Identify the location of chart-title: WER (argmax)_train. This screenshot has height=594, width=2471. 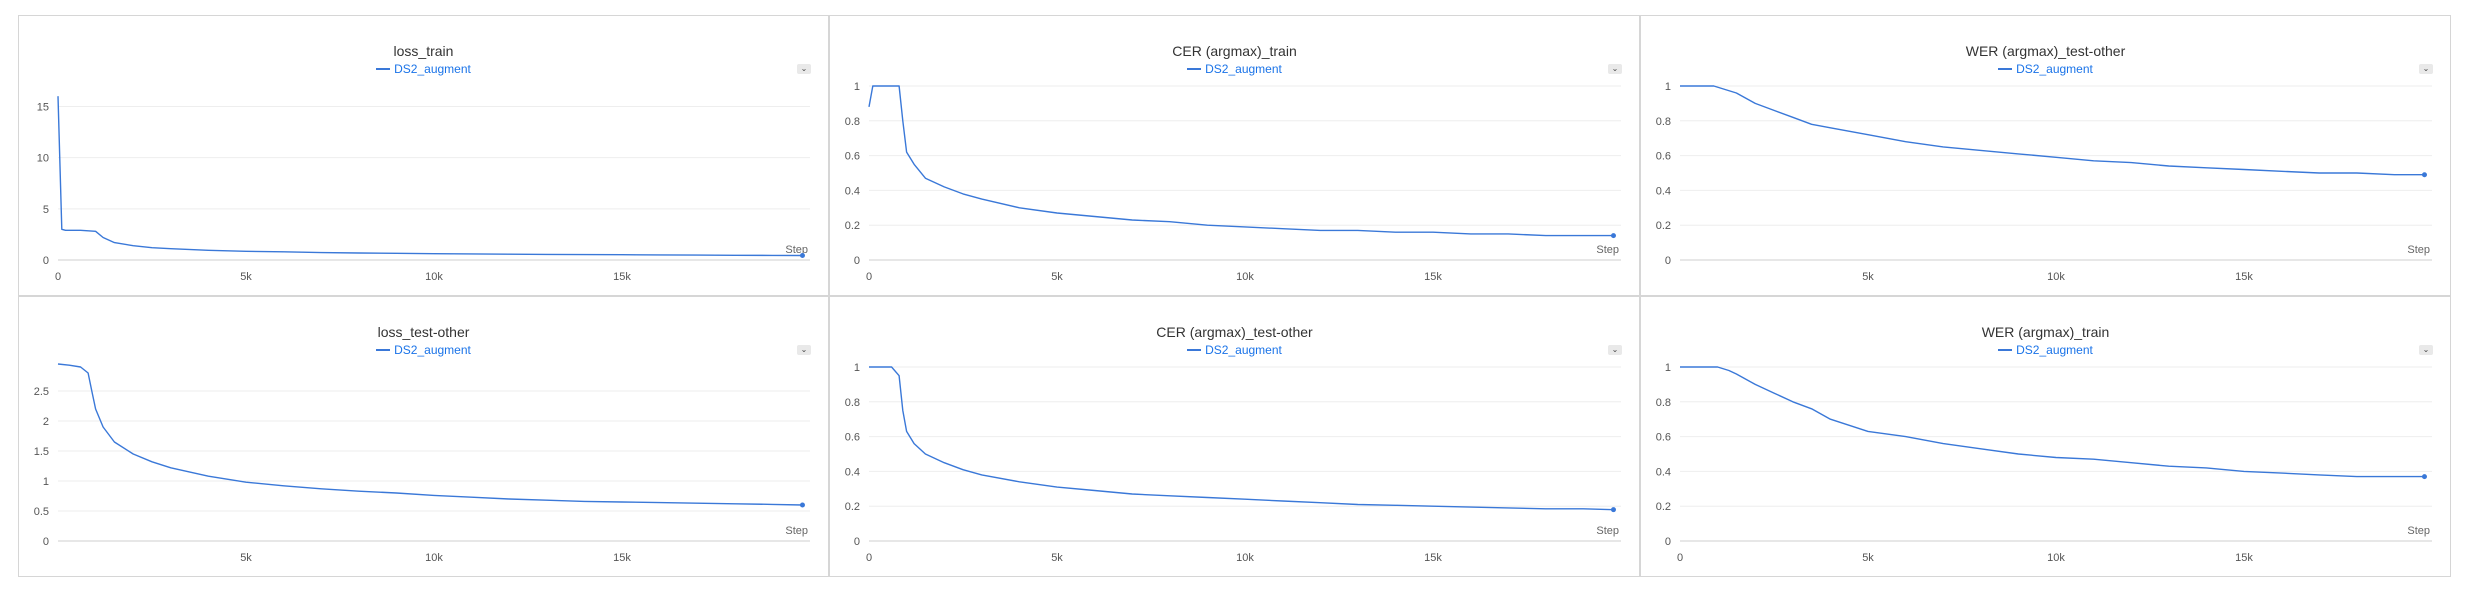
(2045, 332).